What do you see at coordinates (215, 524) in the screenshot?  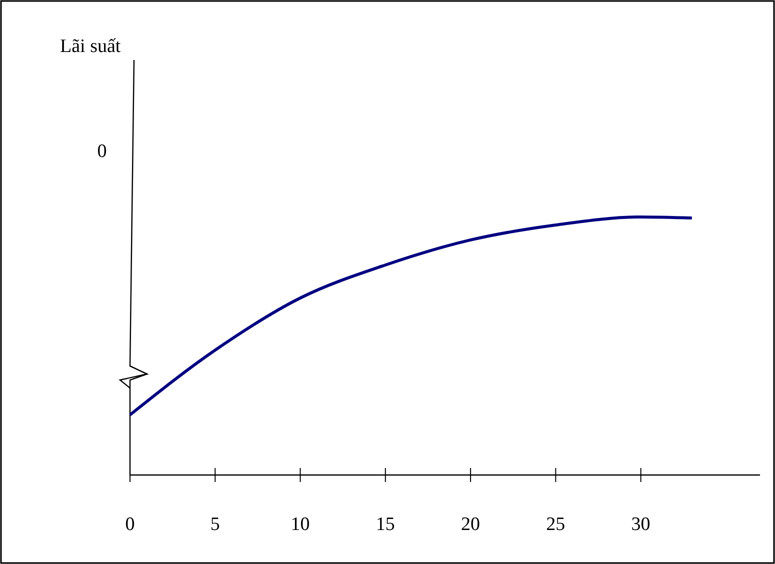 I see `x-tick-label: 5` at bounding box center [215, 524].